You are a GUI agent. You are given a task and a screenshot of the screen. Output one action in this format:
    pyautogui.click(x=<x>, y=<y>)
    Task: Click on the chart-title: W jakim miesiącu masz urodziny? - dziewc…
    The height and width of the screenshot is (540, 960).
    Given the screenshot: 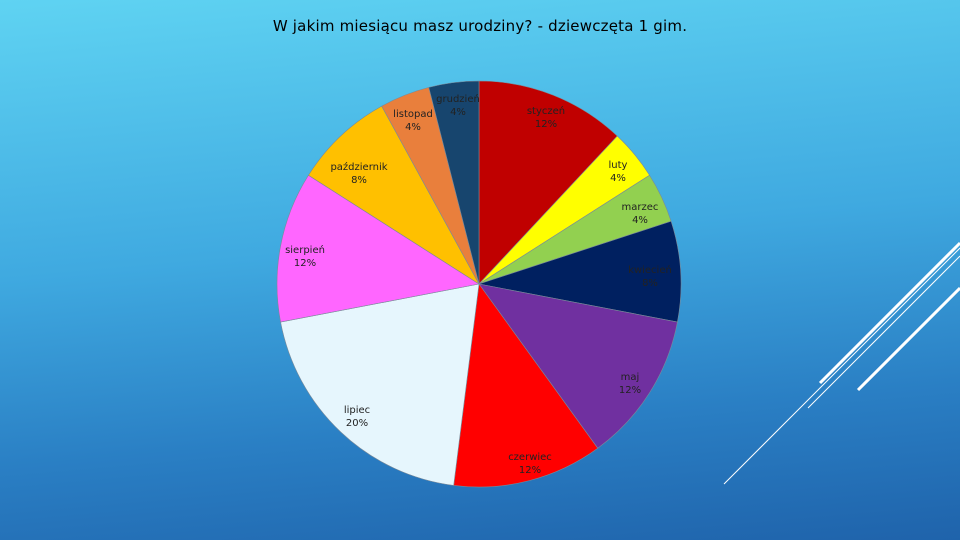 What is the action you would take?
    pyautogui.click(x=480, y=26)
    